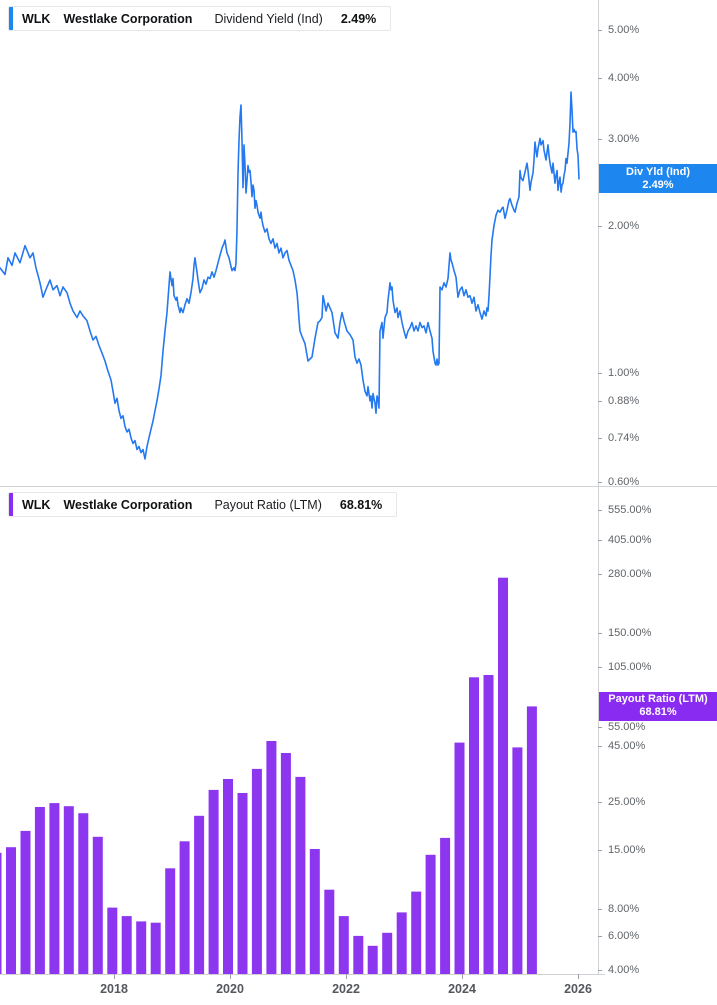 The width and height of the screenshot is (717, 1005). What do you see at coordinates (624, 226) in the screenshot?
I see `y-axis-tick-label: 2.00%` at bounding box center [624, 226].